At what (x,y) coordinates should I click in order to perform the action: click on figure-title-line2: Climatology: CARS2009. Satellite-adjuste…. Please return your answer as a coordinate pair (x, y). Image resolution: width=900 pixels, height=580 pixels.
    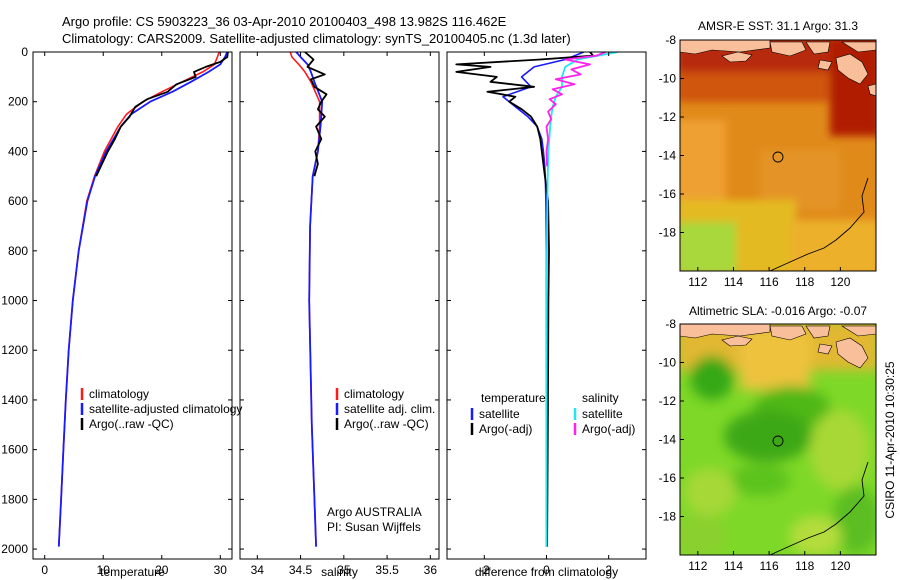
    Looking at the image, I should click on (316, 38).